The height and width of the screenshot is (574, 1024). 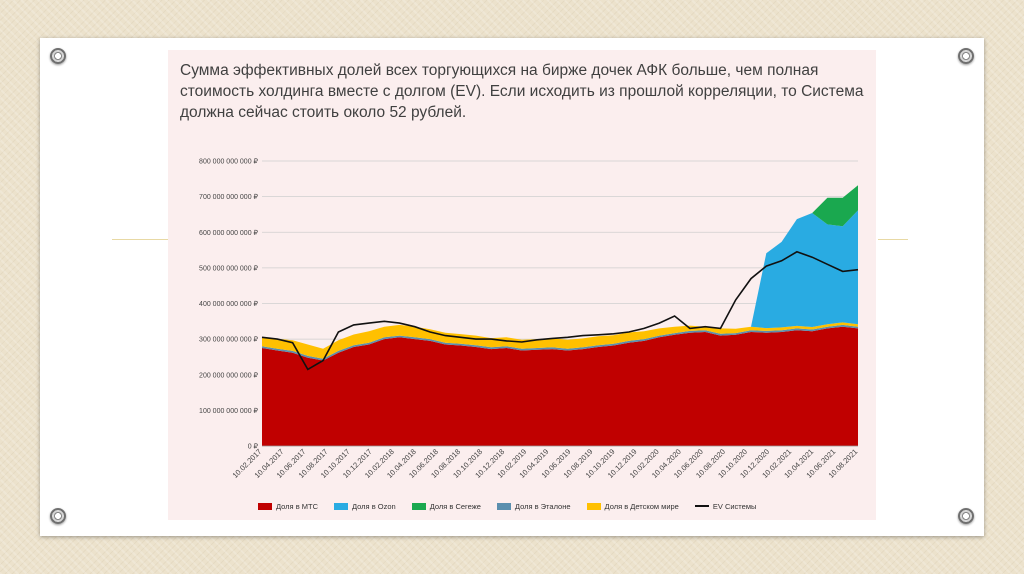 I want to click on pin-icon-bottom-left, so click(x=58, y=516).